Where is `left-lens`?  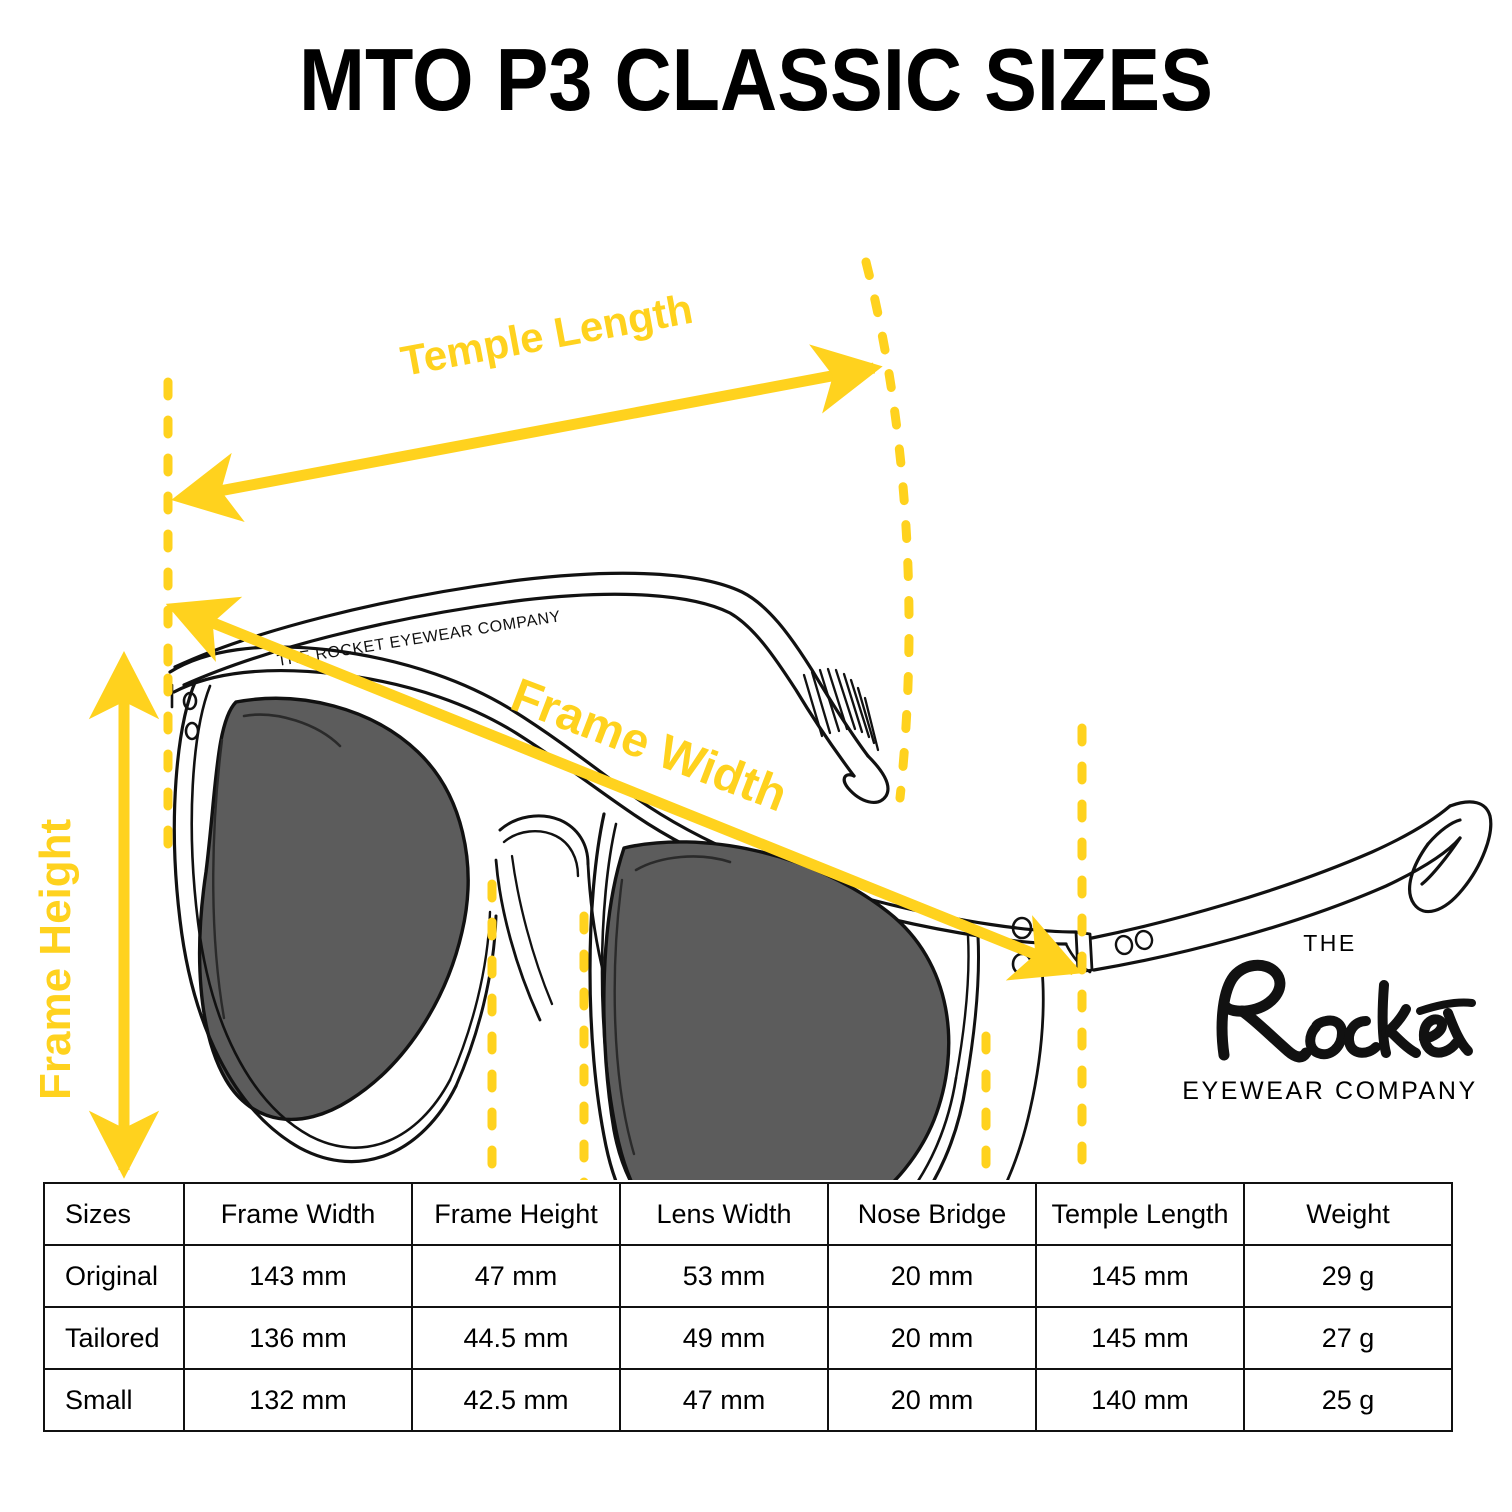 left-lens is located at coordinates (333, 909).